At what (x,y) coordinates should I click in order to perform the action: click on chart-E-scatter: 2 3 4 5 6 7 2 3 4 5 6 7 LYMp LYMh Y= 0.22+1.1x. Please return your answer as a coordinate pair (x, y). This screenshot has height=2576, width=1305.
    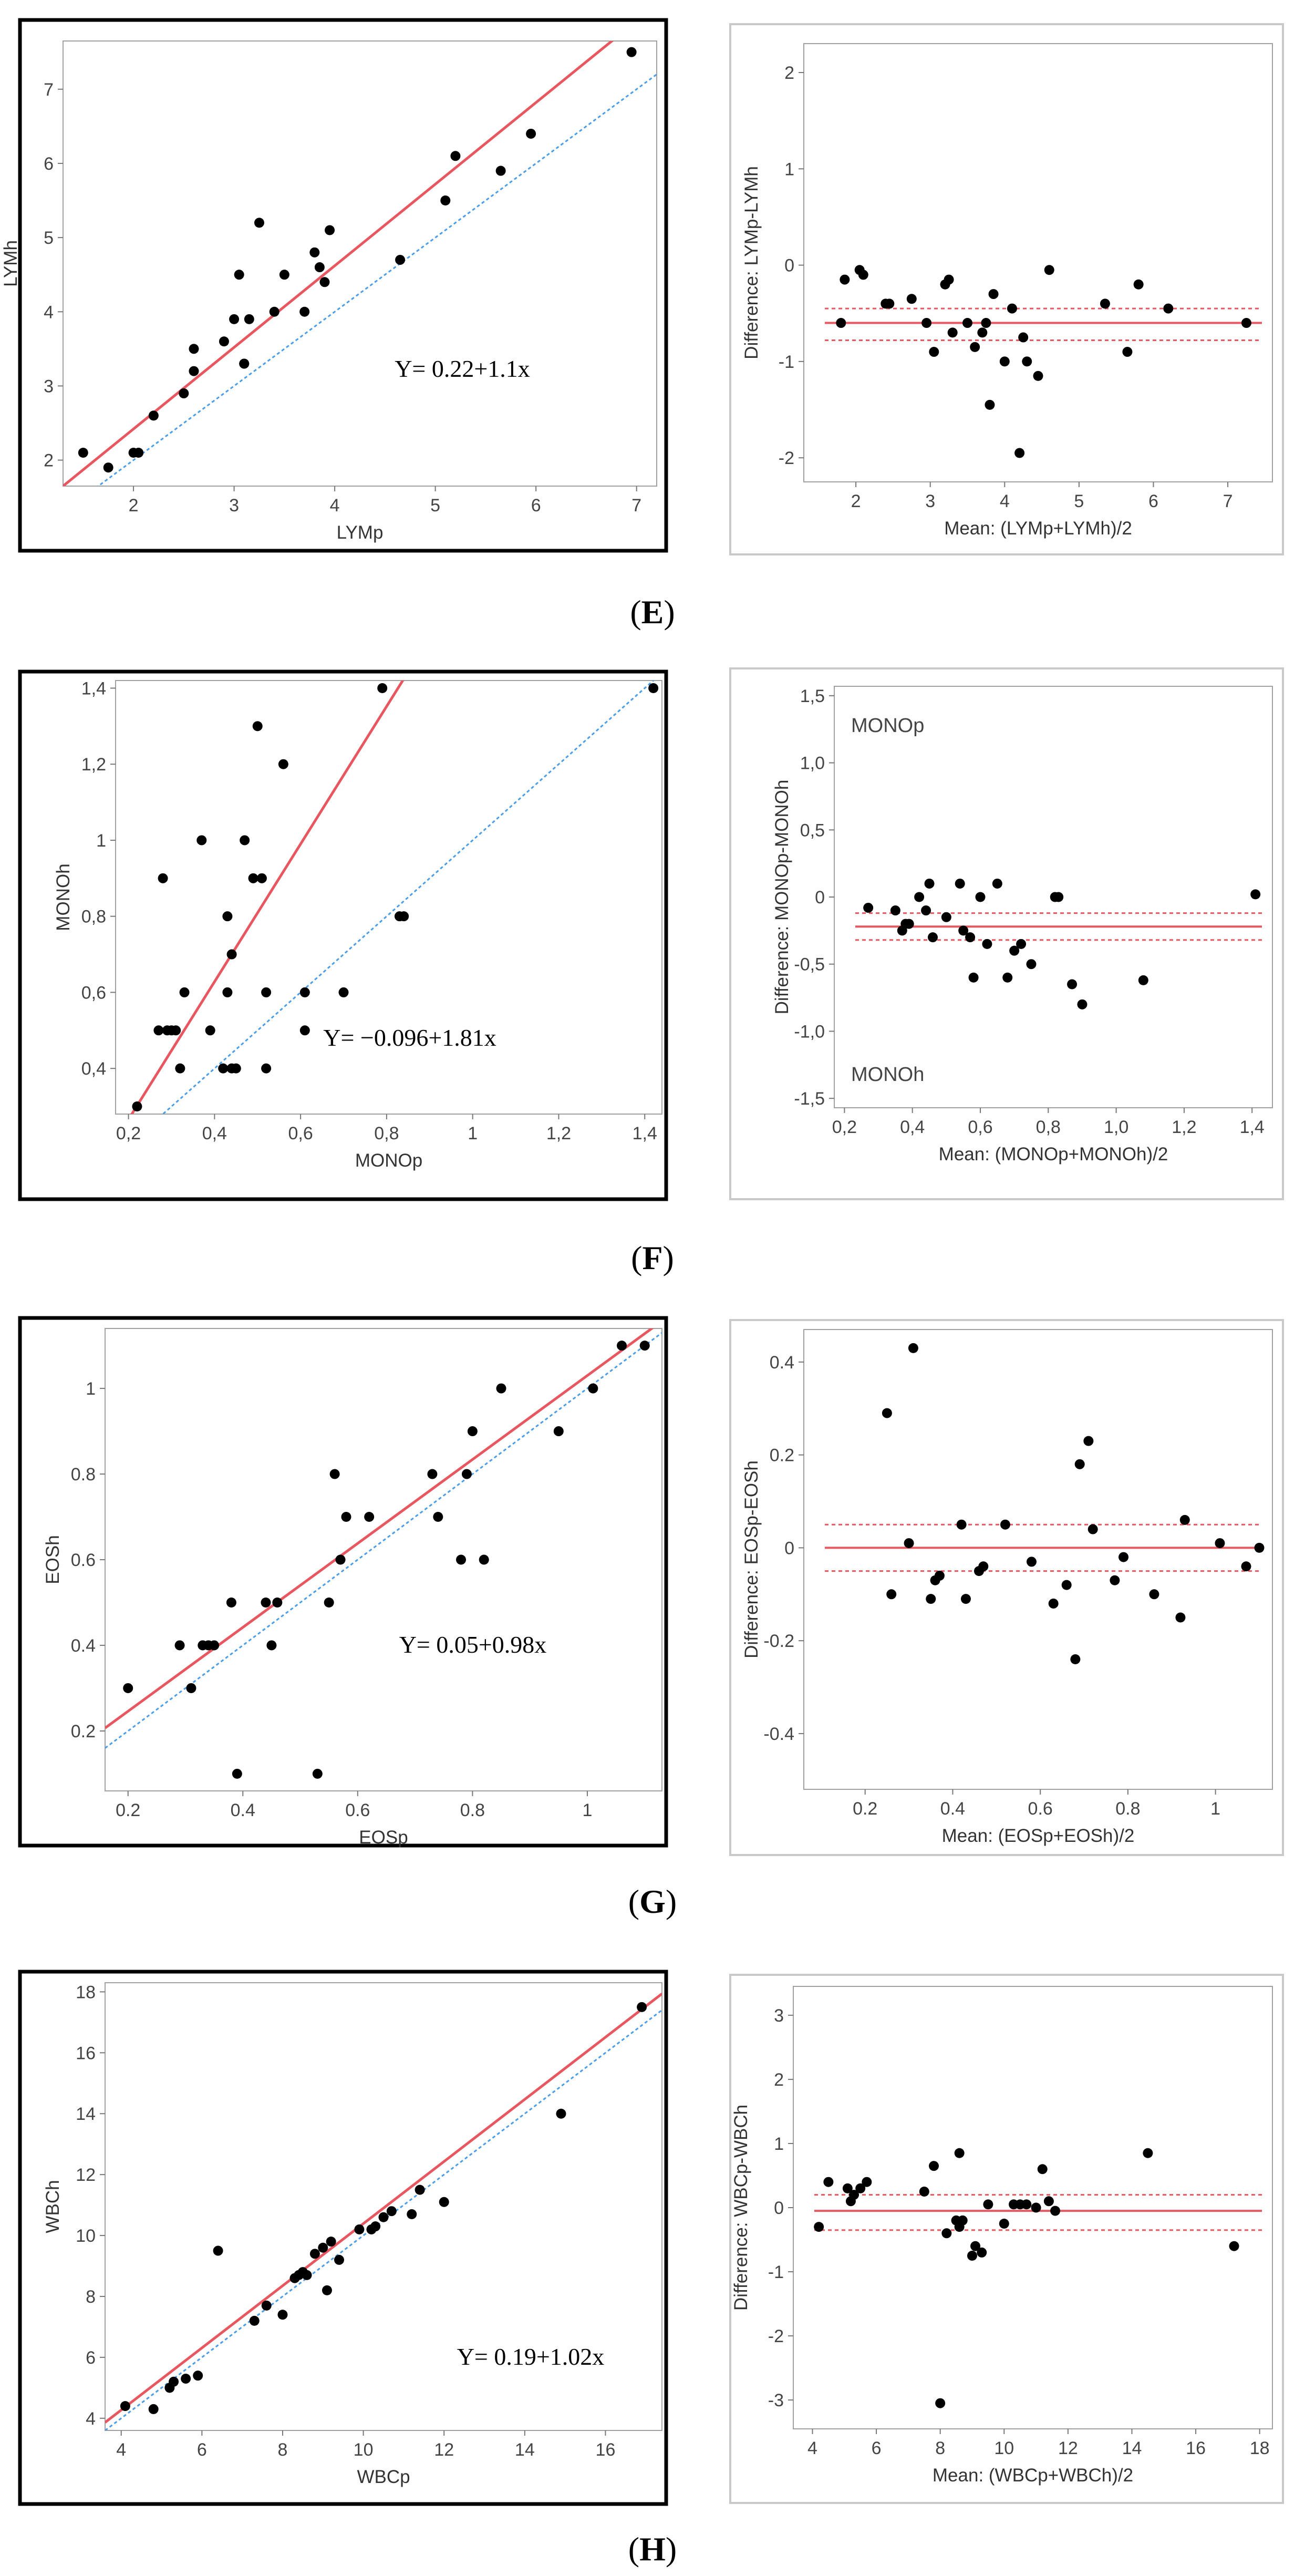
    Looking at the image, I should click on (334, 285).